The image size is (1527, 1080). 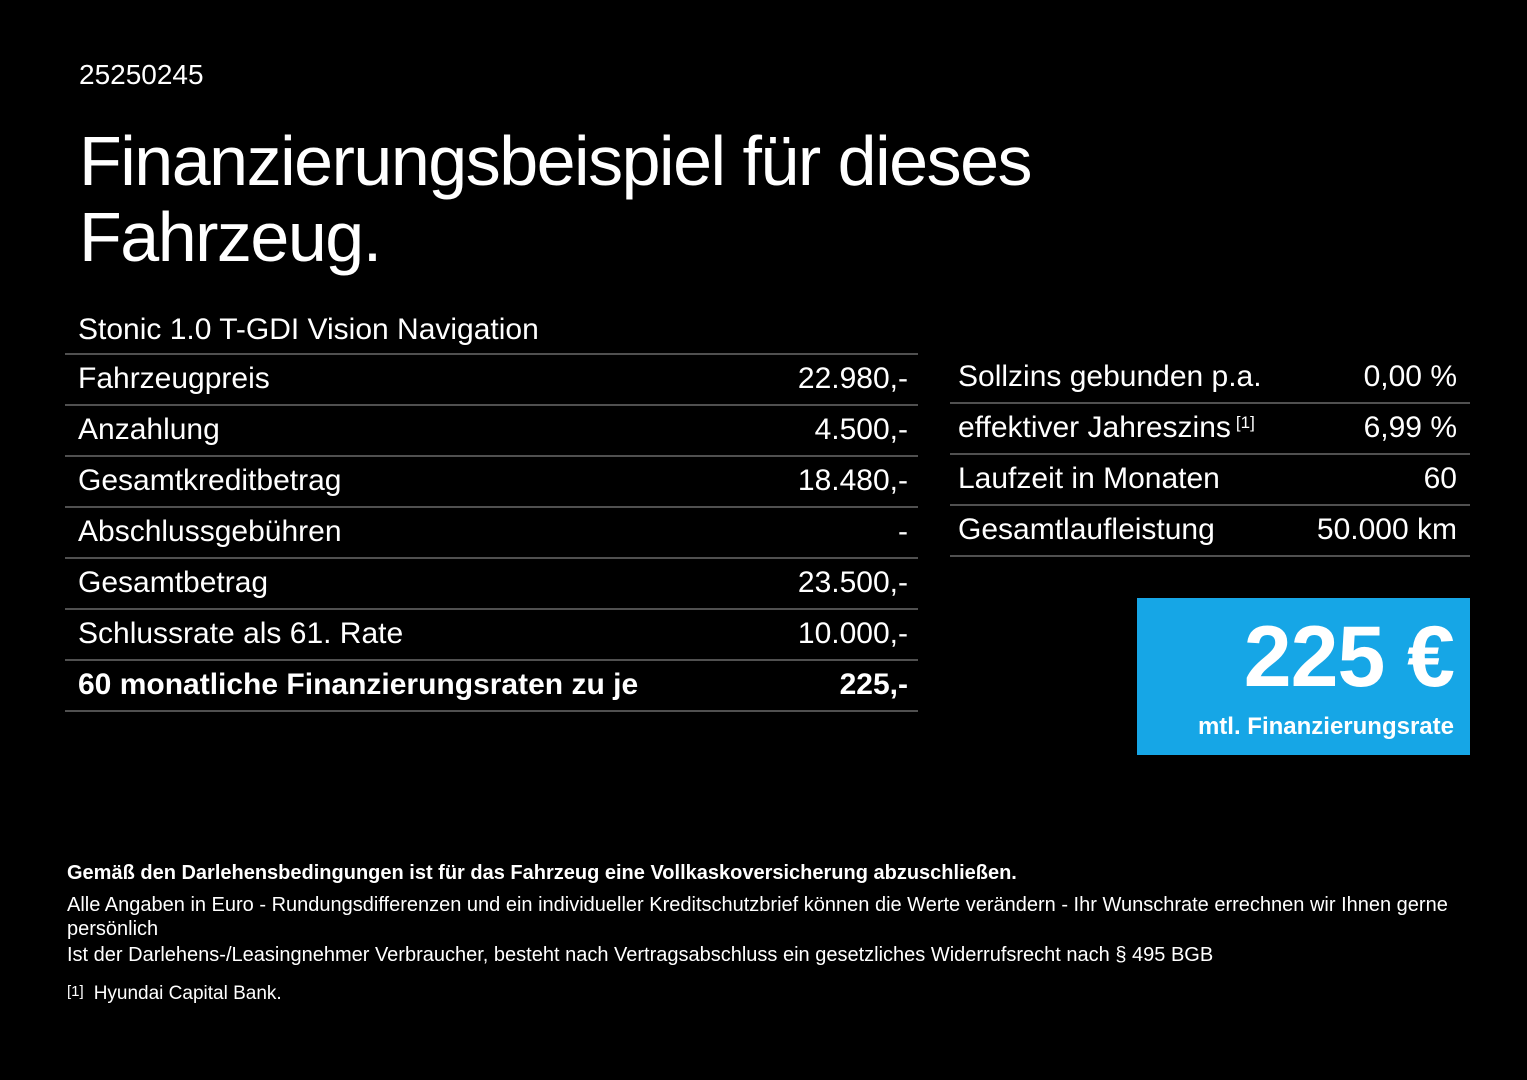 What do you see at coordinates (1386, 530) in the screenshot?
I see `row-value: 50.000 km` at bounding box center [1386, 530].